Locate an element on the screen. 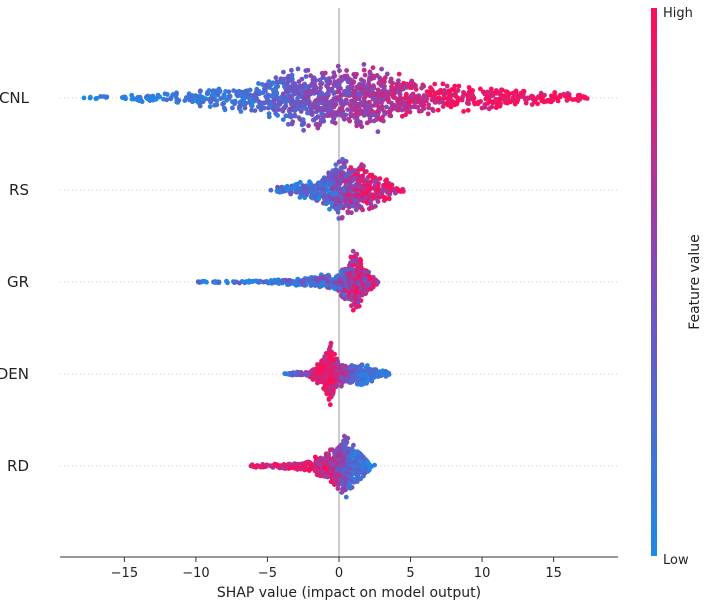  x-tick-label: 15 is located at coordinates (553, 573).